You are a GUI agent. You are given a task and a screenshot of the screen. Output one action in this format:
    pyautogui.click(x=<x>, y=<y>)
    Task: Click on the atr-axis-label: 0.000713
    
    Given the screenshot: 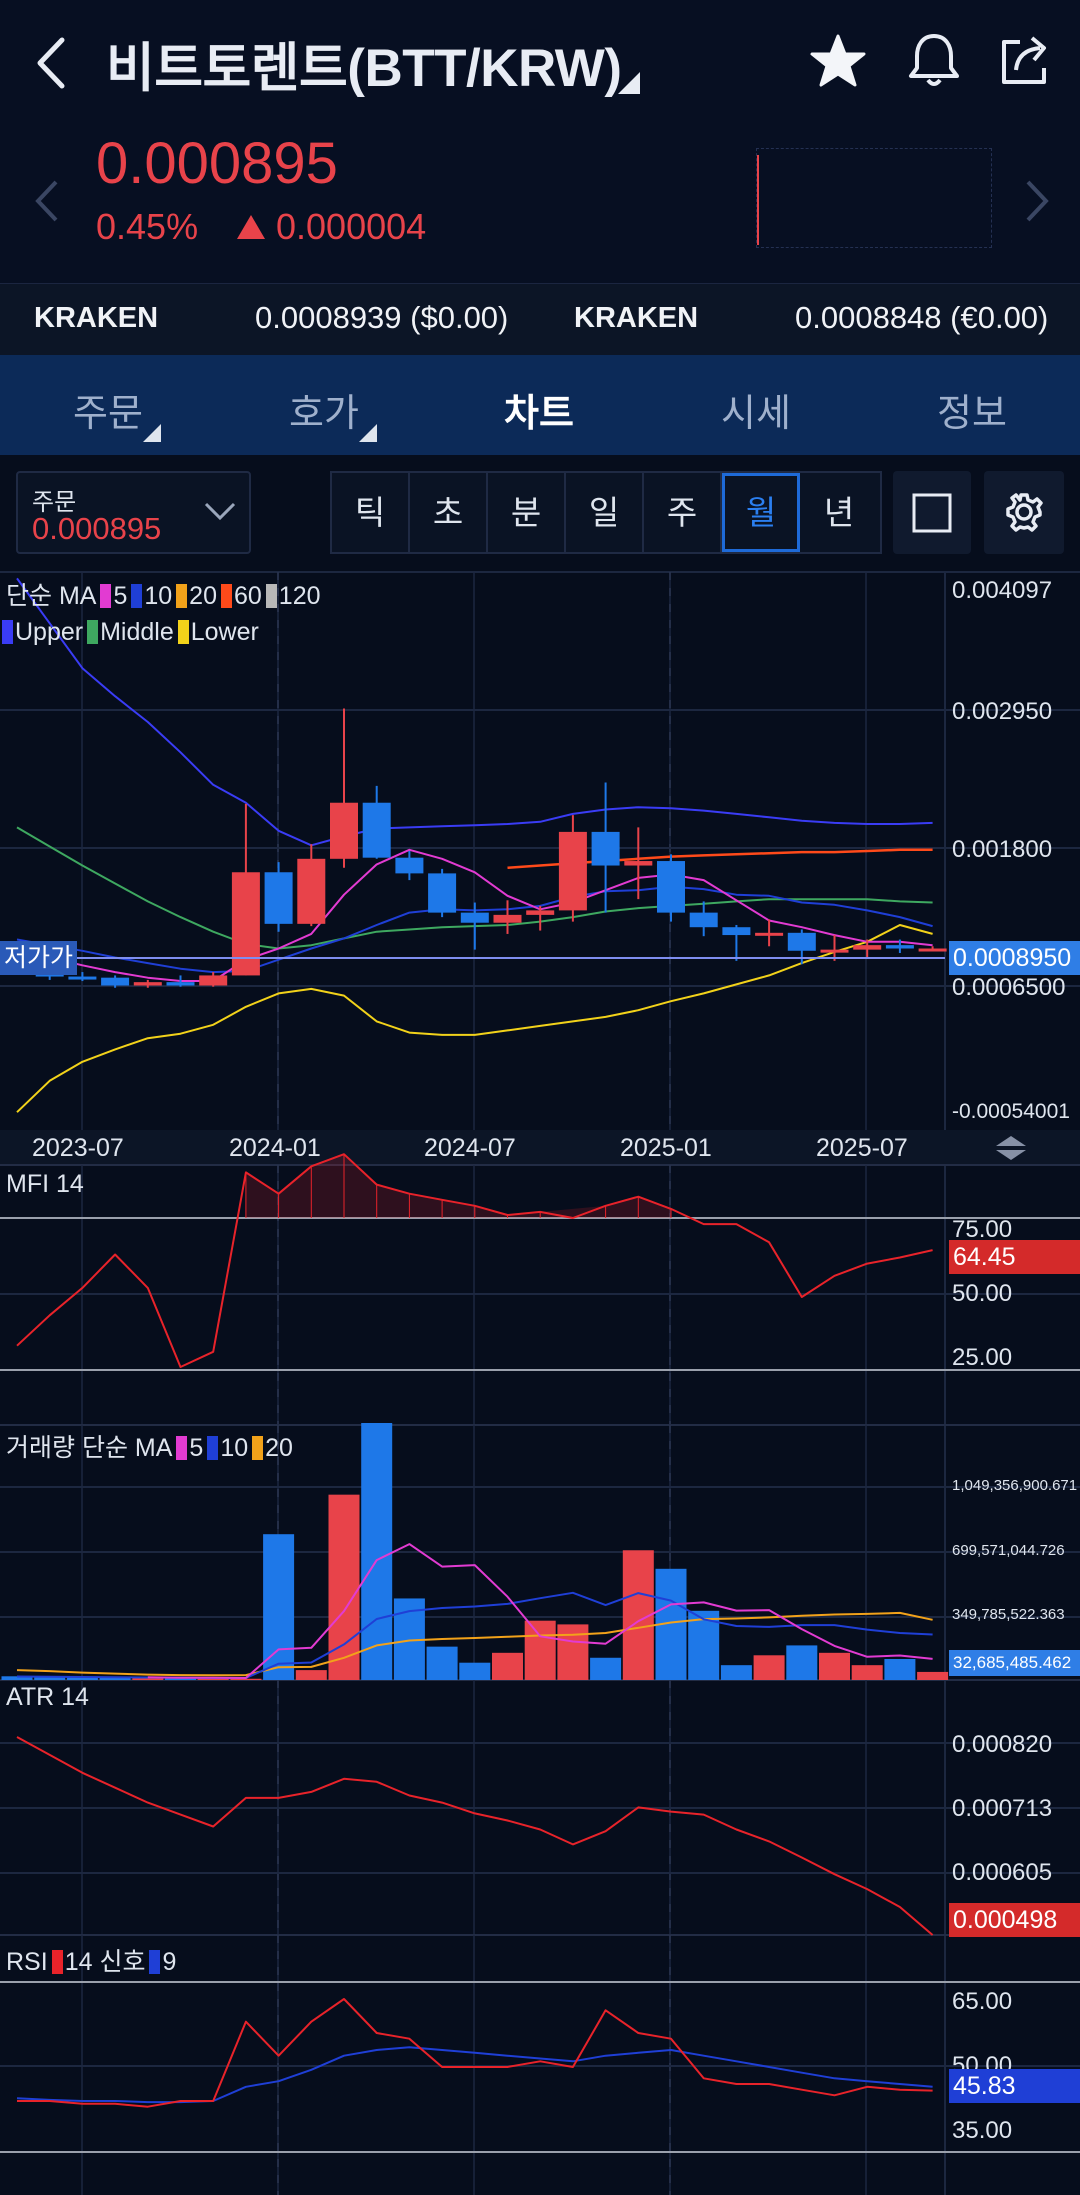 What is the action you would take?
    pyautogui.click(x=1002, y=1808)
    